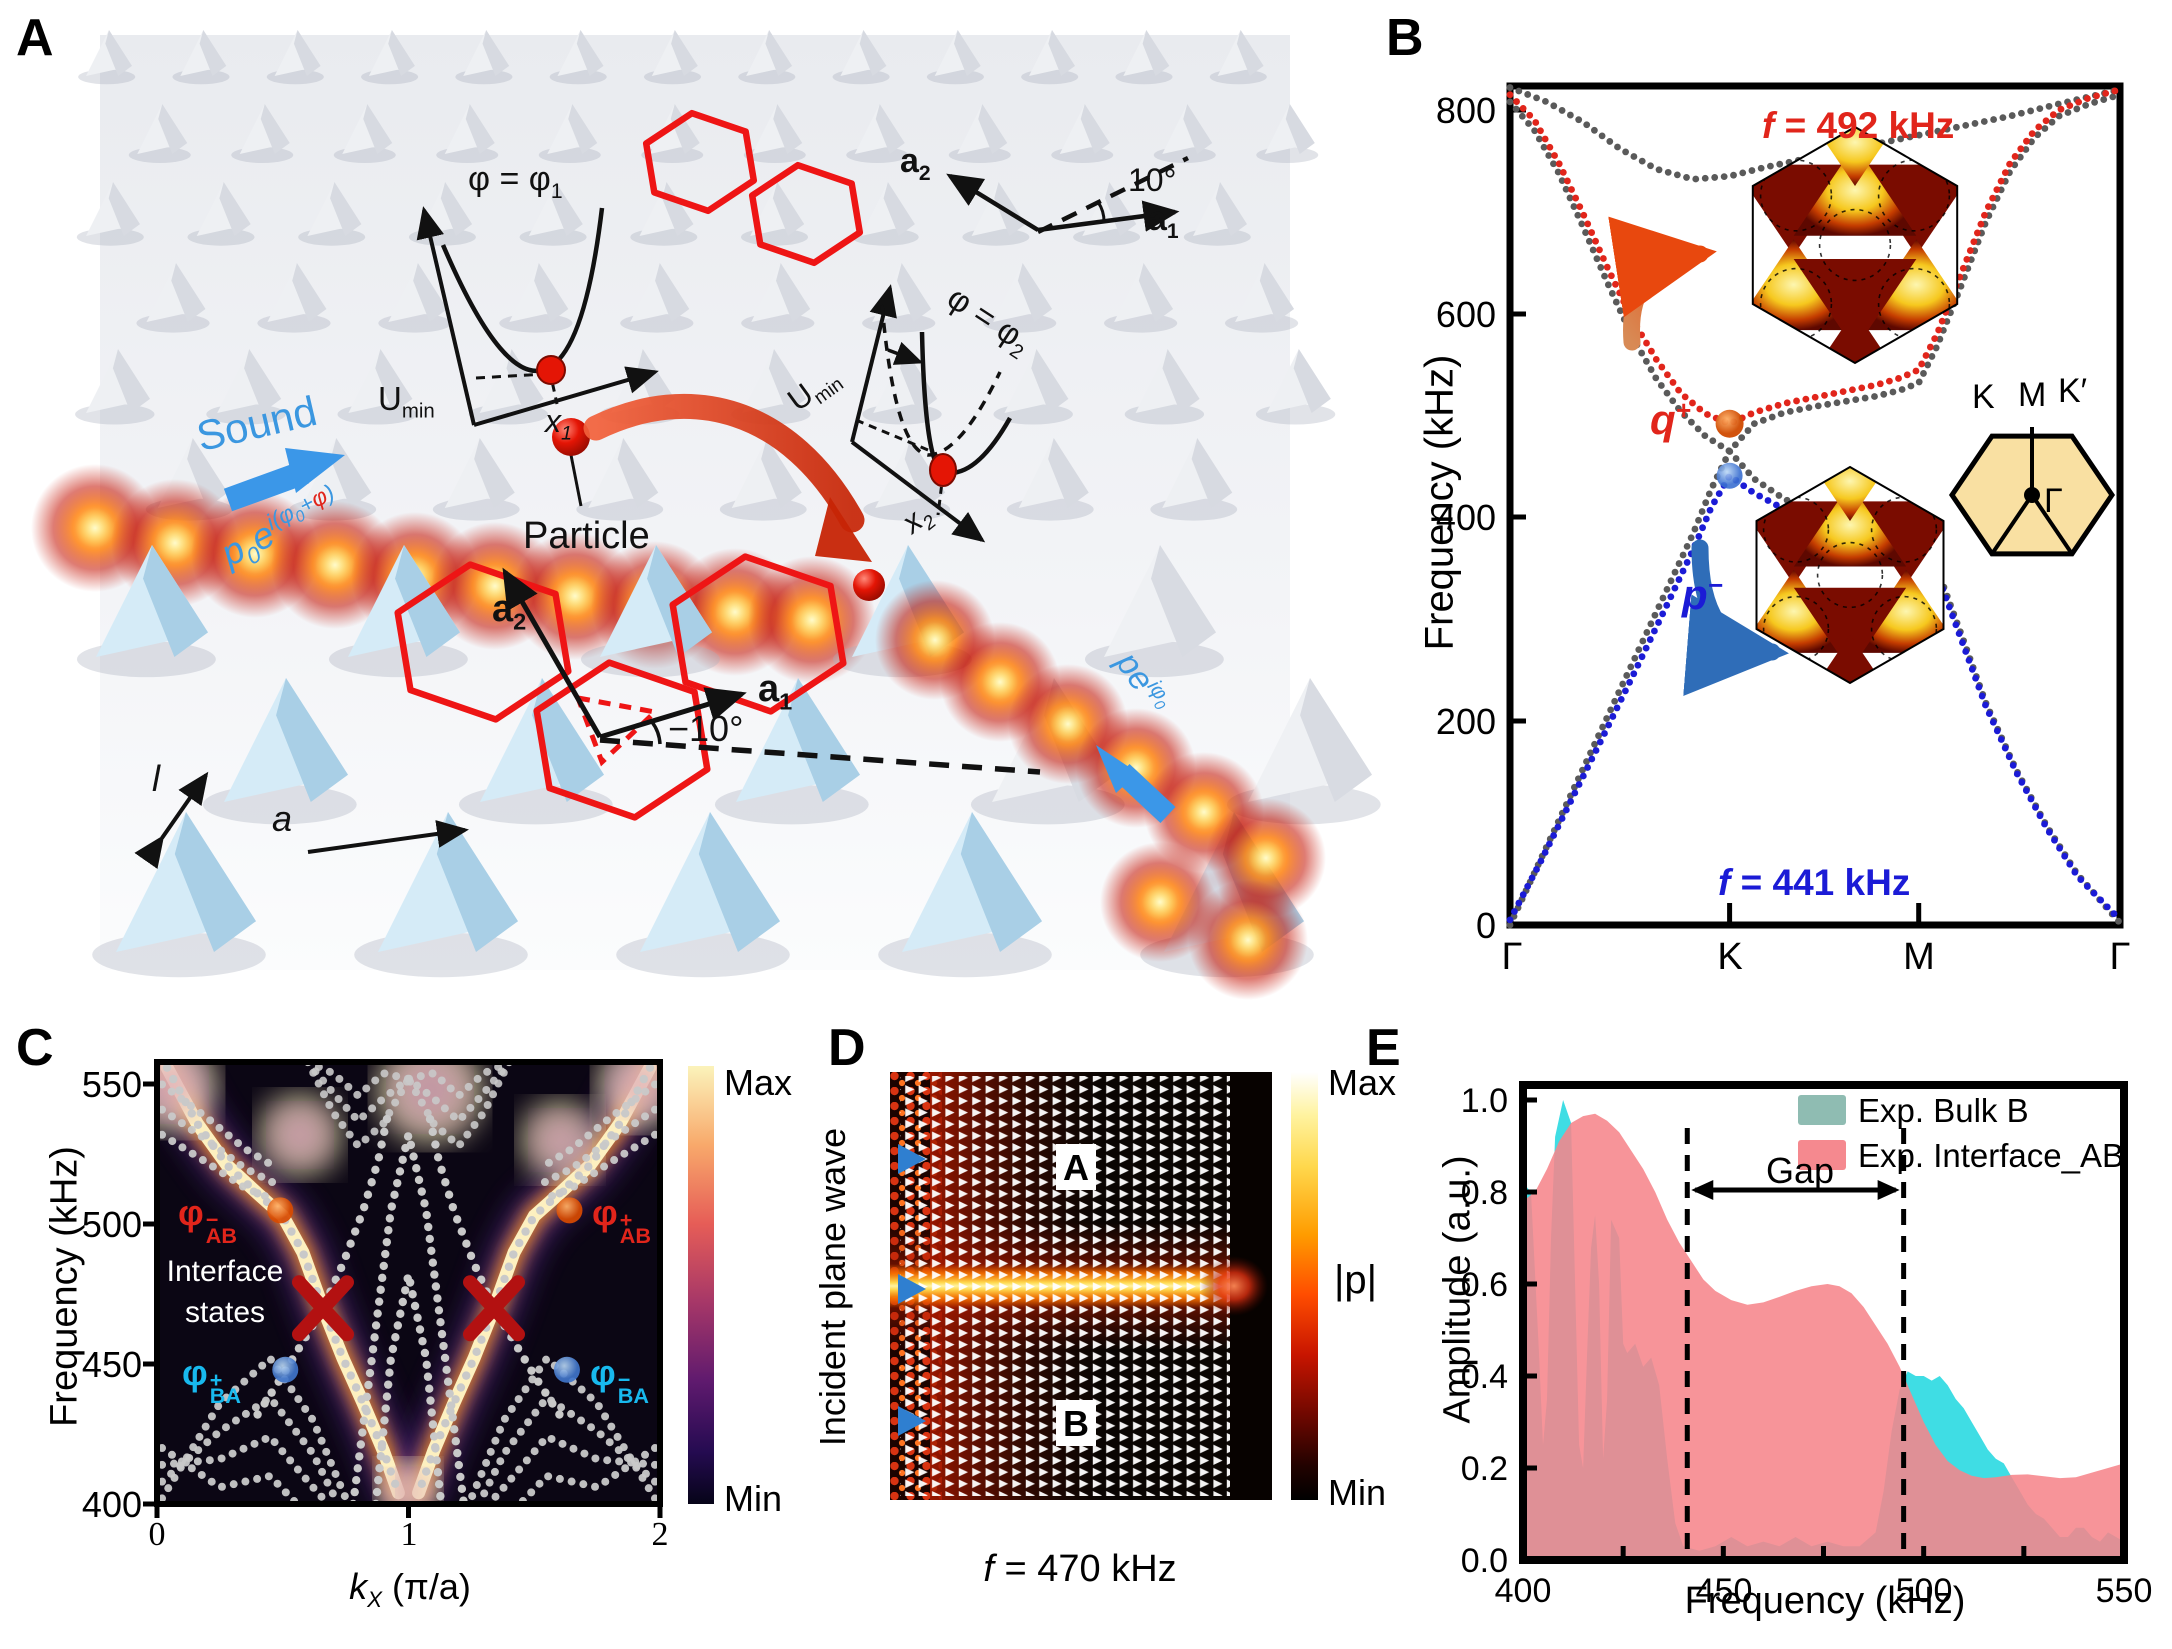 The image size is (2172, 1649). What do you see at coordinates (1983, 397) in the screenshot?
I see `bz-k-label: K` at bounding box center [1983, 397].